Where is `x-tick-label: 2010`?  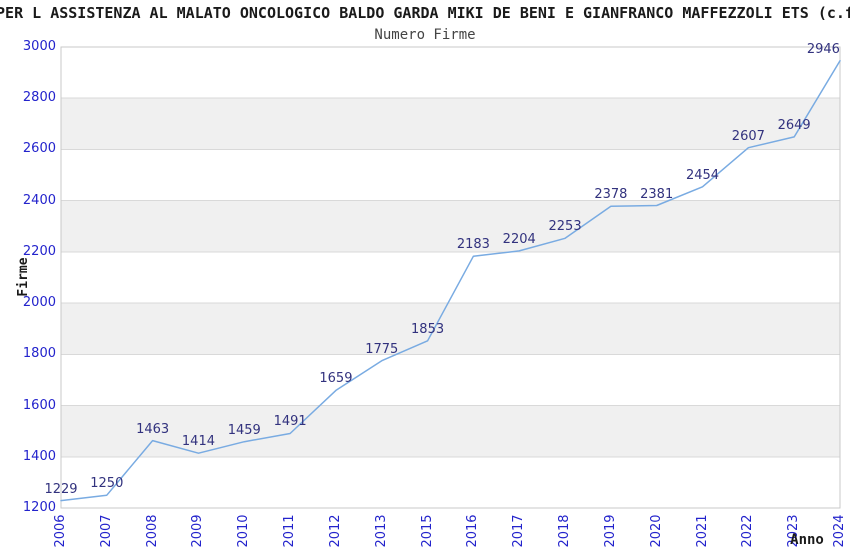
x-tick-label: 2010 is located at coordinates (244, 531).